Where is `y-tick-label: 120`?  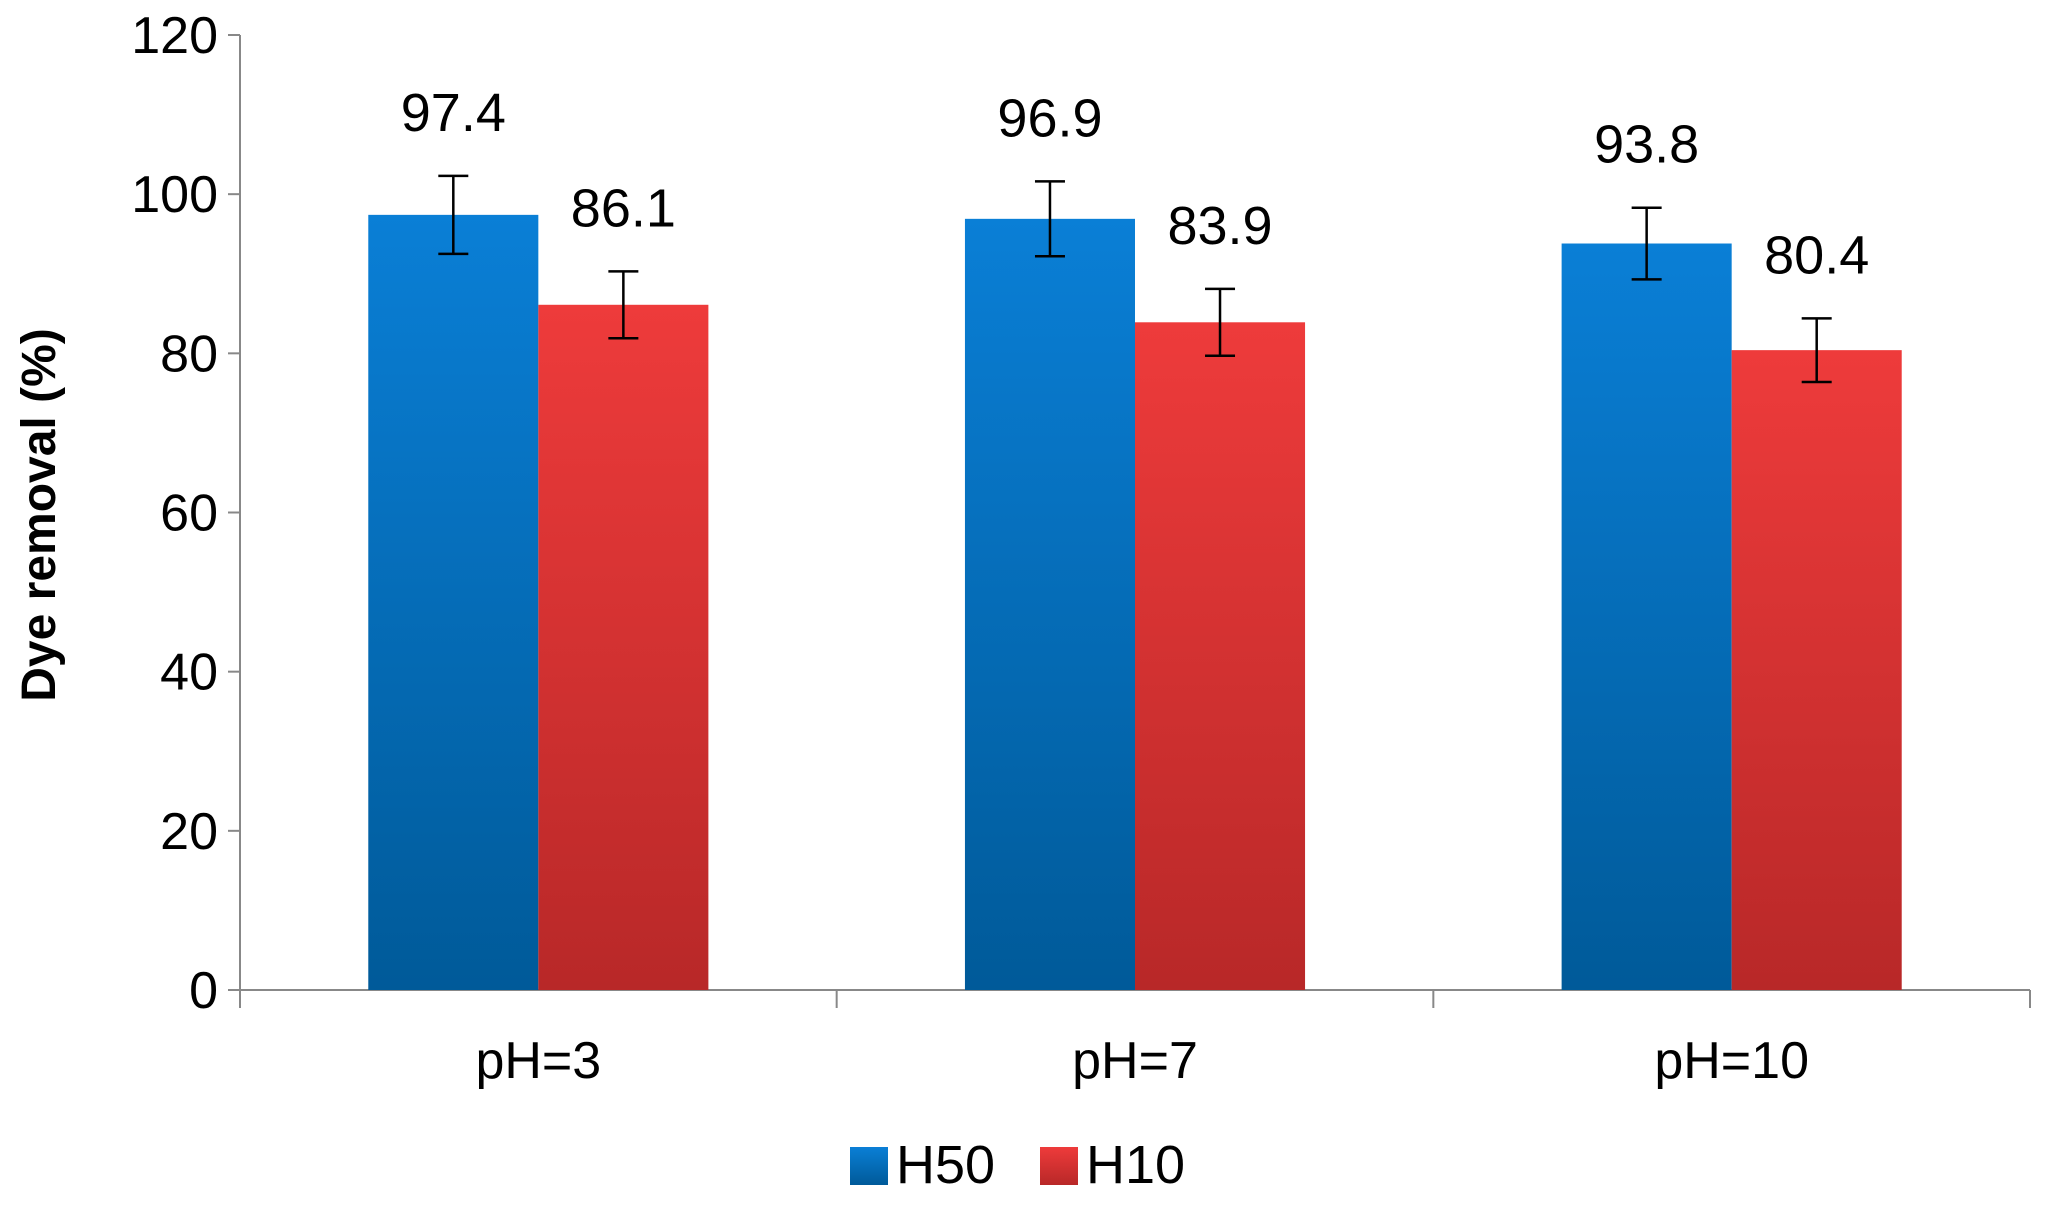 y-tick-label: 120 is located at coordinates (174, 36).